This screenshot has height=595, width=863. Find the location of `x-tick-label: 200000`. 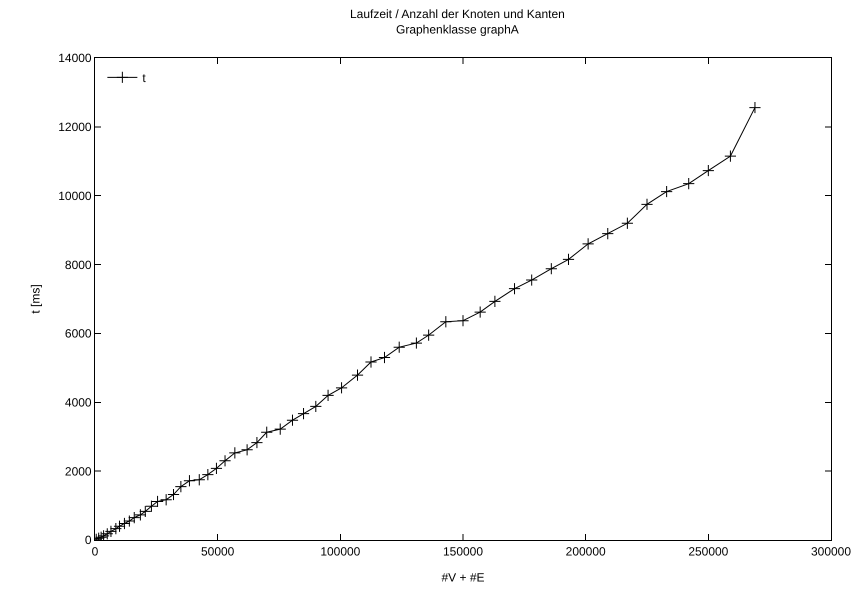

x-tick-label: 200000 is located at coordinates (586, 551).